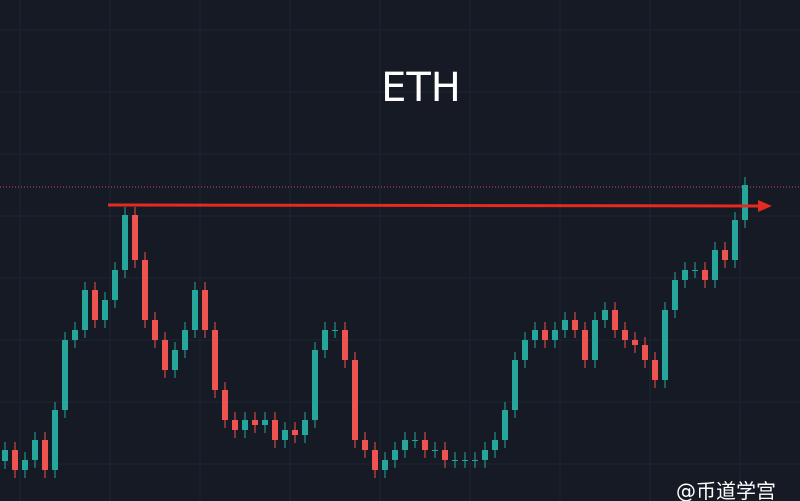 This screenshot has height=501, width=800. Describe the element at coordinates (434, 205) in the screenshot. I see `arrow-line` at that location.